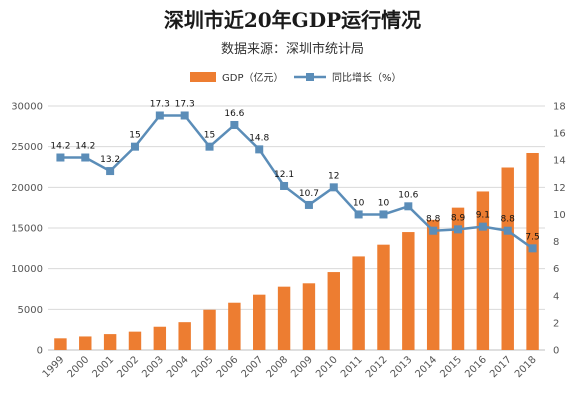  I want to click on x-tick-label: 2001, so click(103, 367).